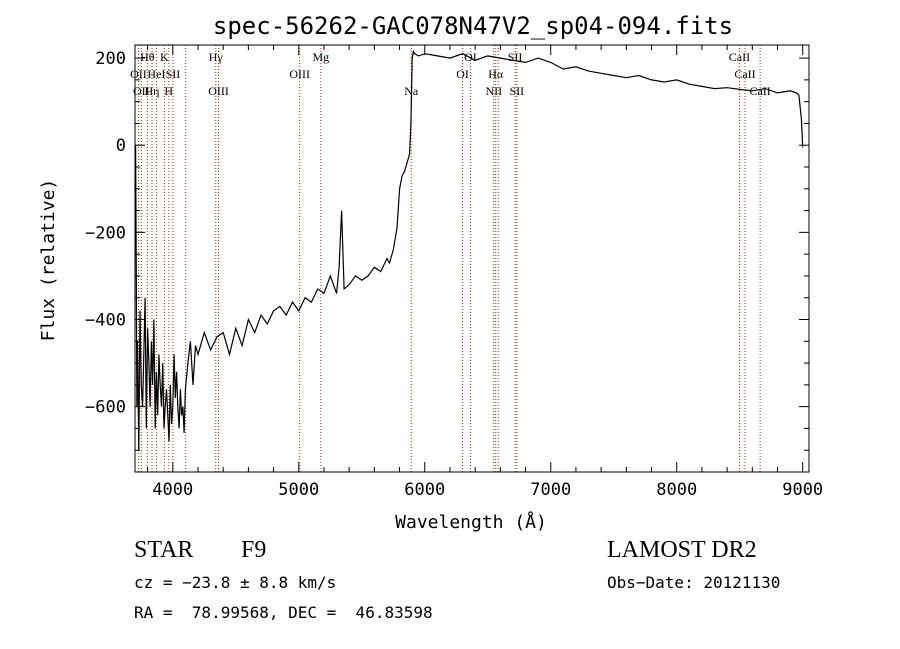  I want to click on line-marker-label: H, so click(168, 91).